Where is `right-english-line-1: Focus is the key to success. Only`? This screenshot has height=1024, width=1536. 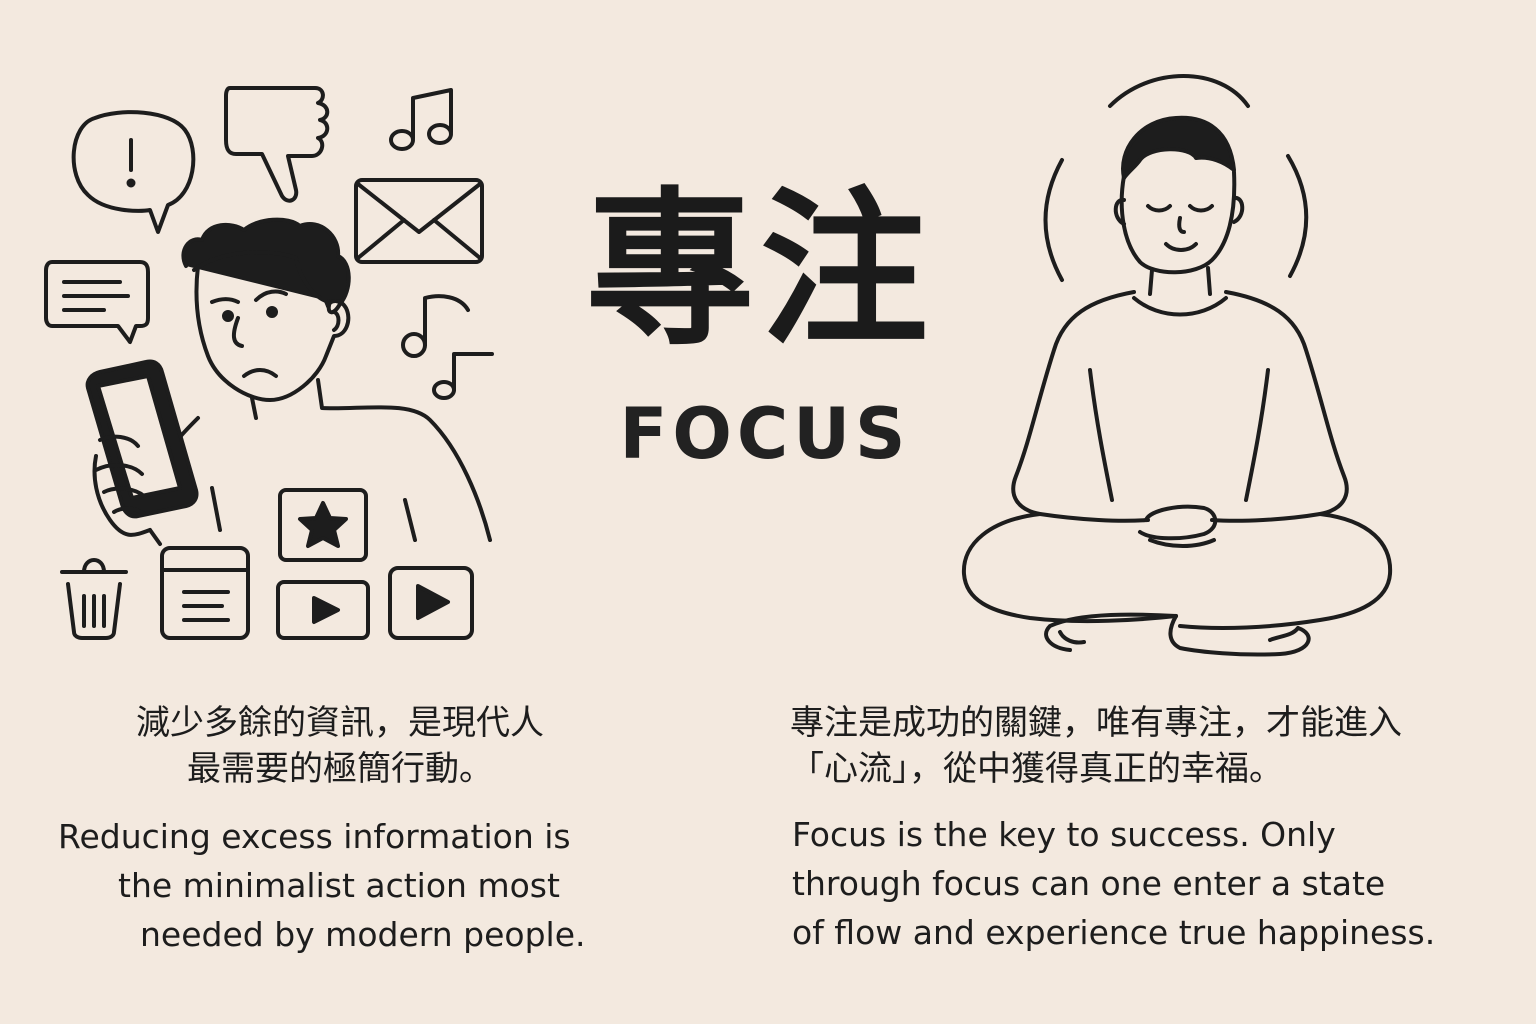
right-english-line-1: Focus is the key to success. Only is located at coordinates (1064, 834).